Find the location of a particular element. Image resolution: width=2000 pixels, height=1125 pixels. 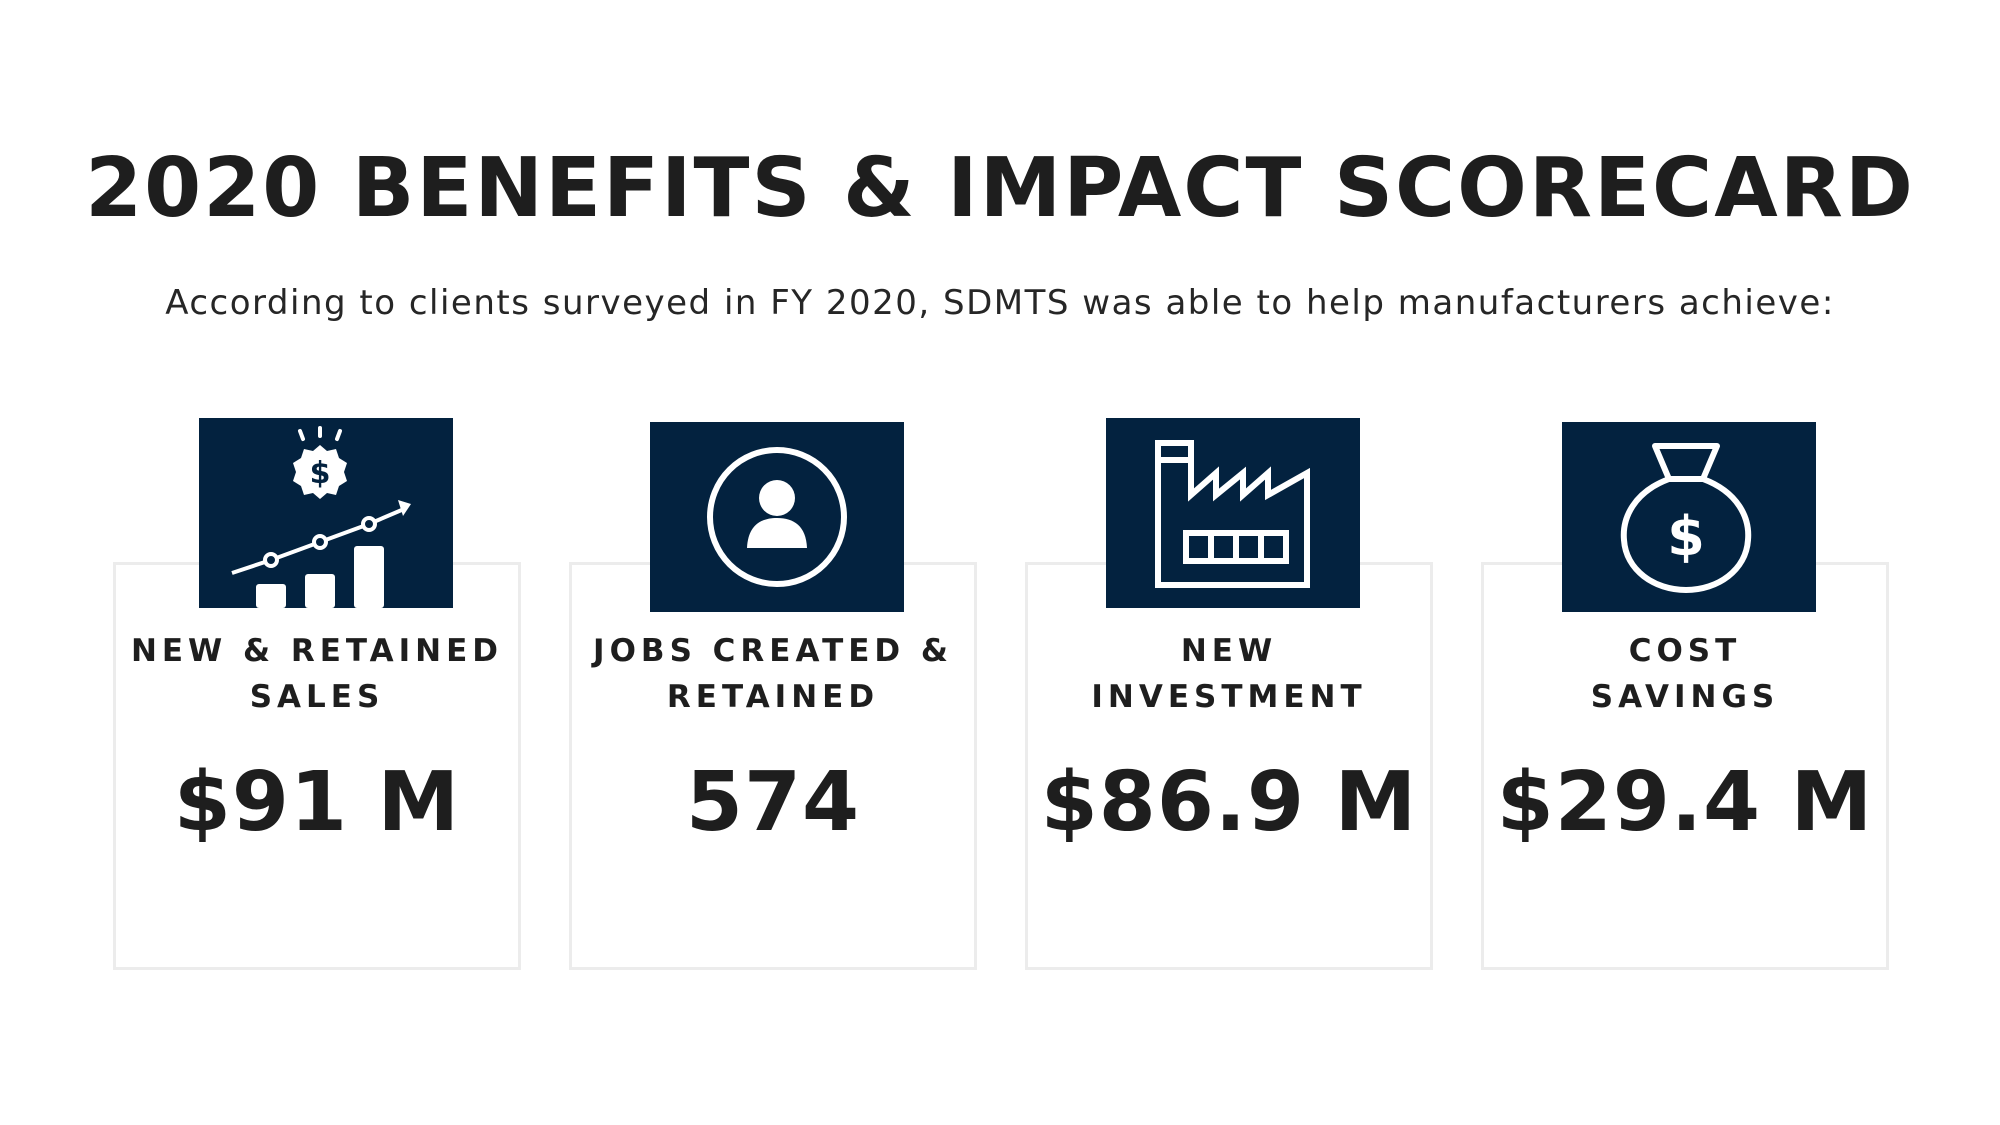

metric-value: $91 M is located at coordinates (317, 802).